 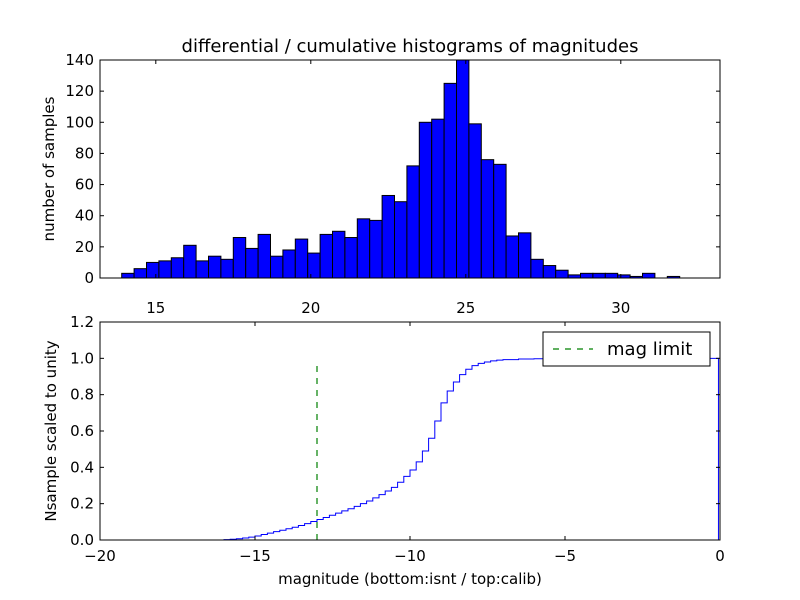 I want to click on cumulative-x-tick-label: −15, so click(x=255, y=556).